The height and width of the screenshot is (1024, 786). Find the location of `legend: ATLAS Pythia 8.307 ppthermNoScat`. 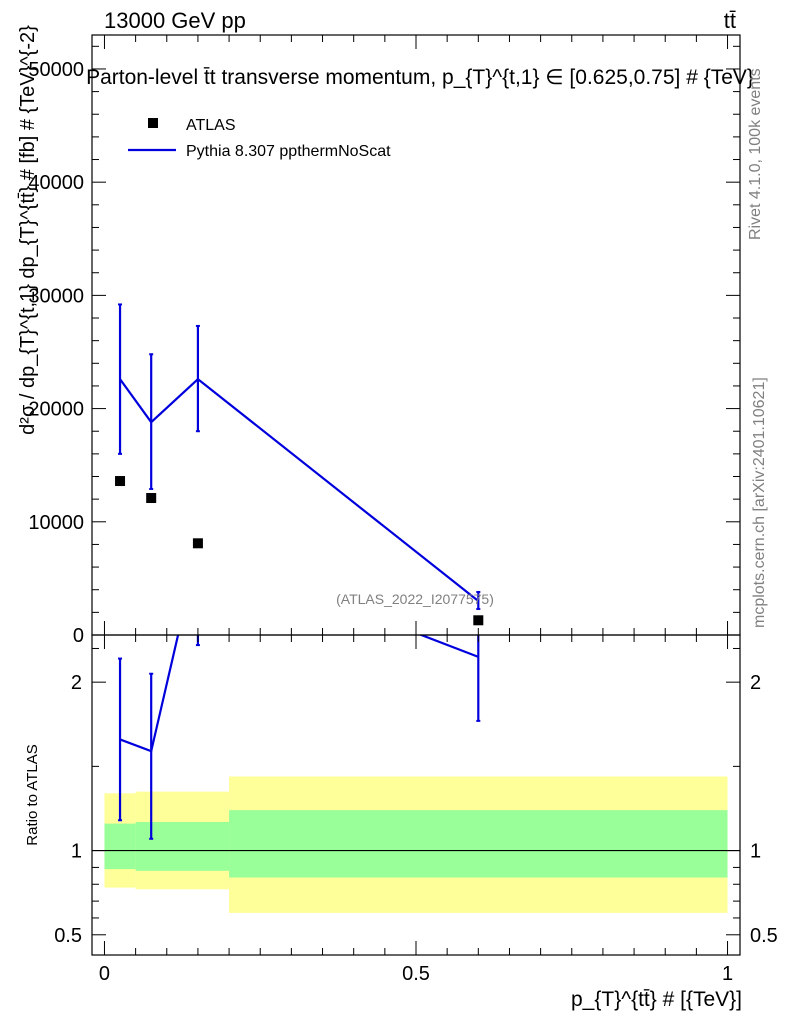

legend: ATLAS Pythia 8.307 ppthermNoScat is located at coordinates (259, 138).